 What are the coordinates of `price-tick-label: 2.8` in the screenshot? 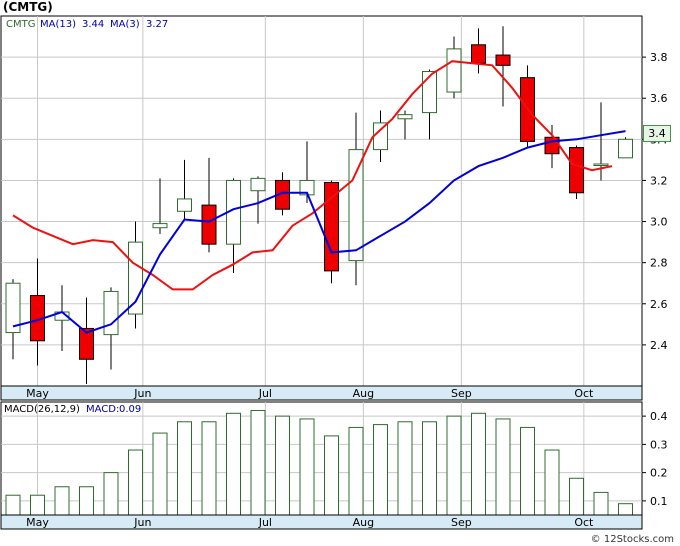 It's located at (659, 263).